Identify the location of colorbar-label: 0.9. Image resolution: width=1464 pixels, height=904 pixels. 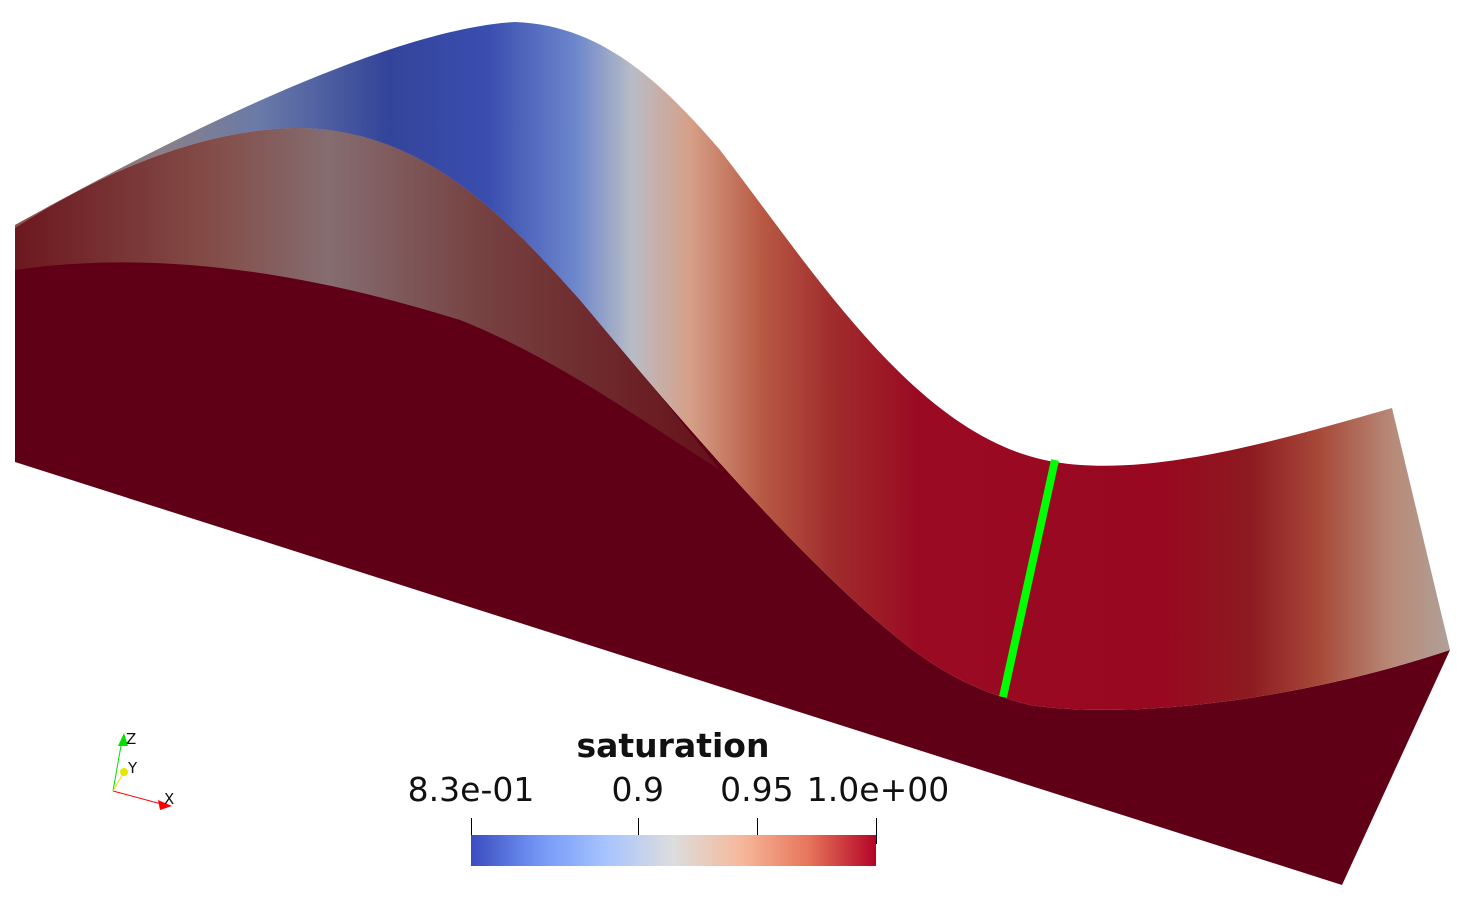
(637, 789).